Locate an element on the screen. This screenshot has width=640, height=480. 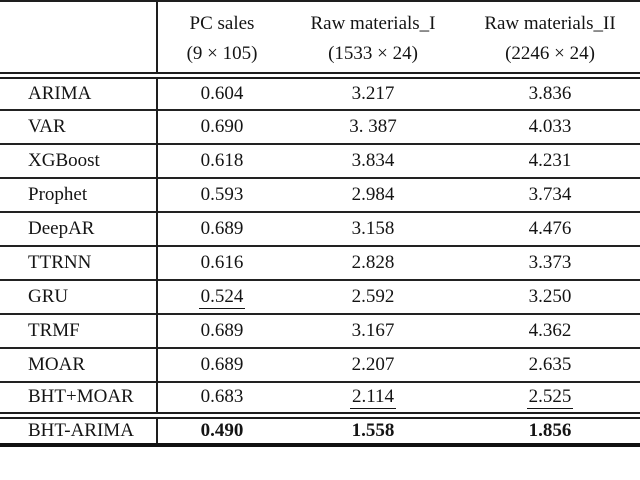
row-label: TTRNN is located at coordinates (79, 262).